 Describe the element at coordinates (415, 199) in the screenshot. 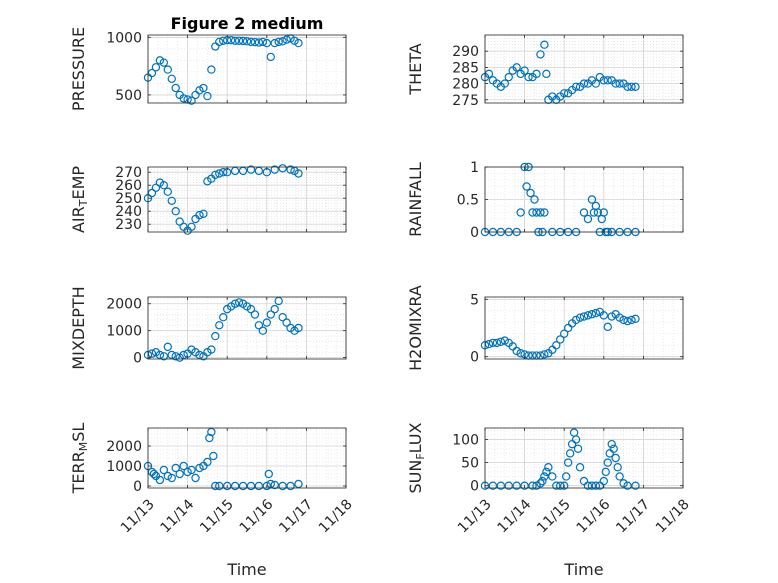

I see `y-axis-label: RAINFALL` at that location.